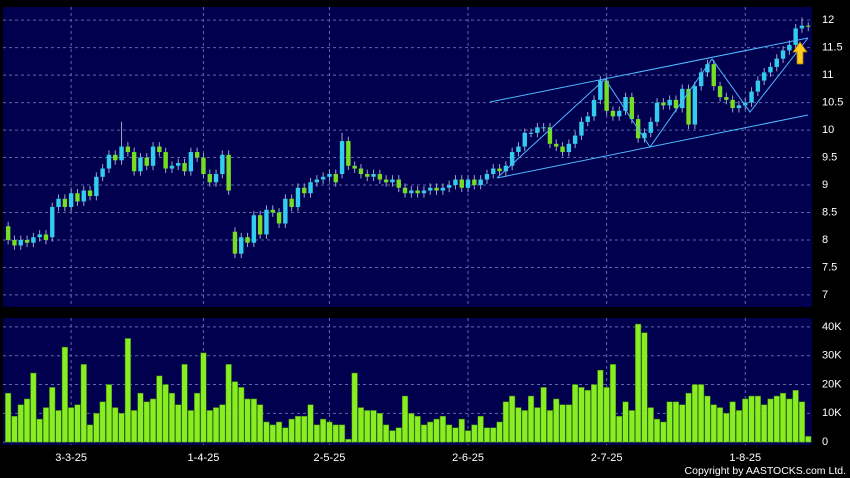 This screenshot has width=850, height=478. I want to click on y-tick-label: 12, so click(828, 20).